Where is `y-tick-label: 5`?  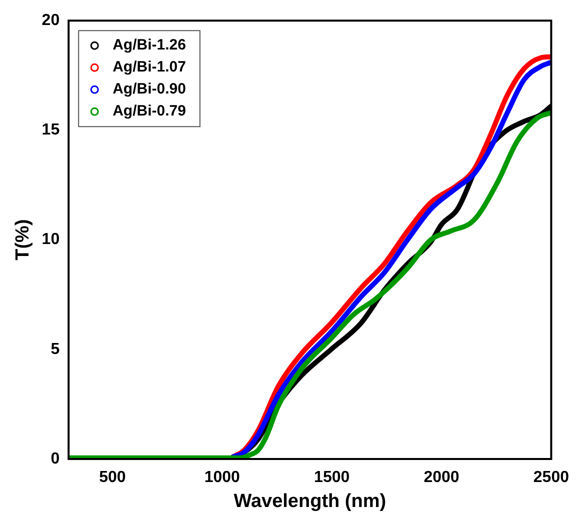 y-tick-label: 5 is located at coordinates (55, 349).